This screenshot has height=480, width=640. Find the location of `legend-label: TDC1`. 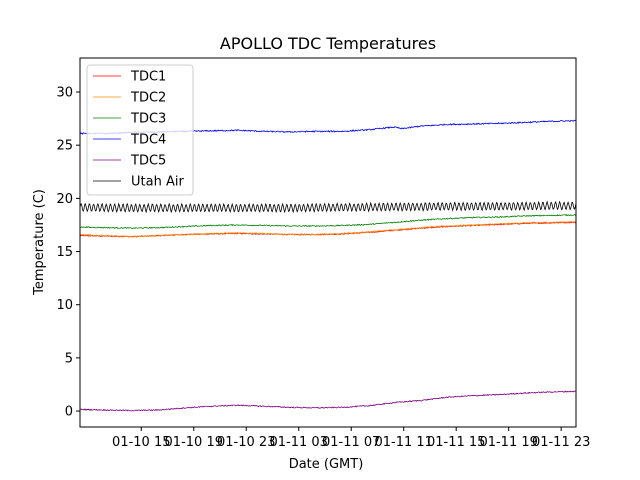

legend-label: TDC1 is located at coordinates (148, 77).